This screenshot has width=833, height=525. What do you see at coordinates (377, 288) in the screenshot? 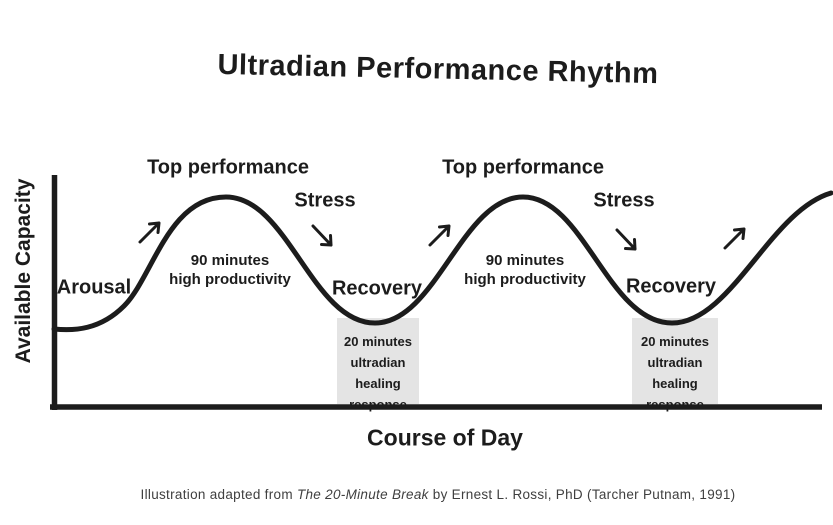
I see `recovery-label-1: Recovery` at bounding box center [377, 288].